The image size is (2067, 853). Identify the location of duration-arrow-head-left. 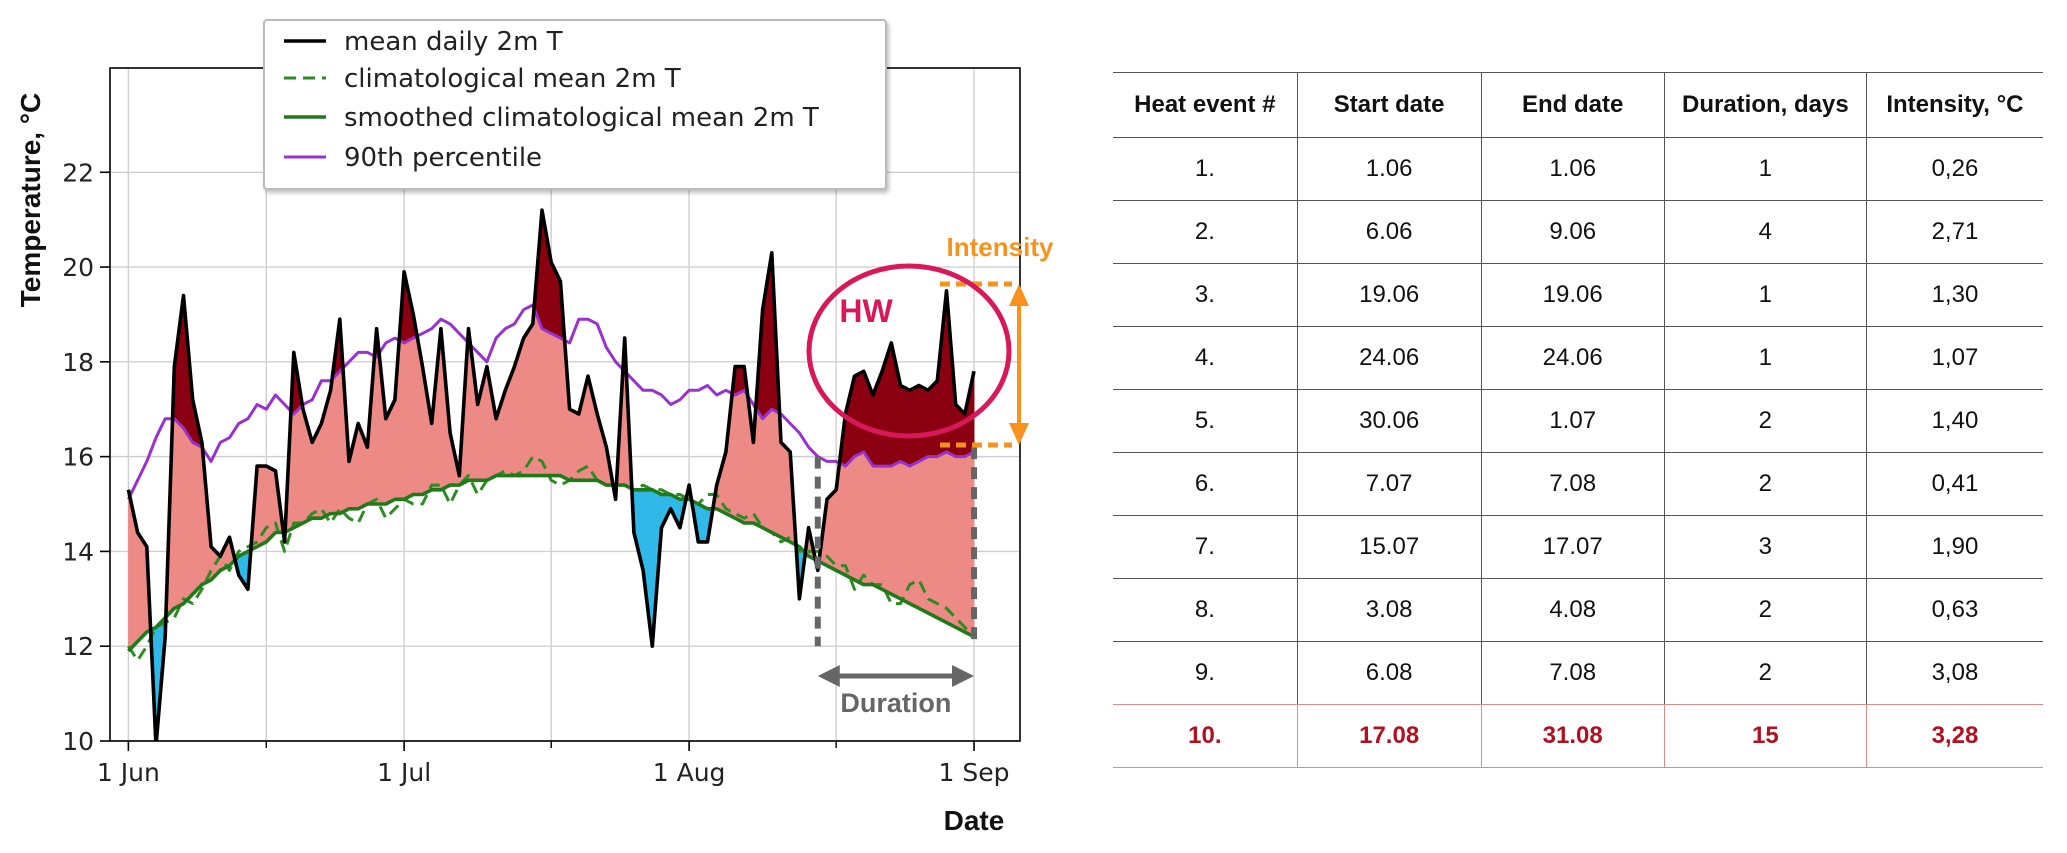
(828, 676).